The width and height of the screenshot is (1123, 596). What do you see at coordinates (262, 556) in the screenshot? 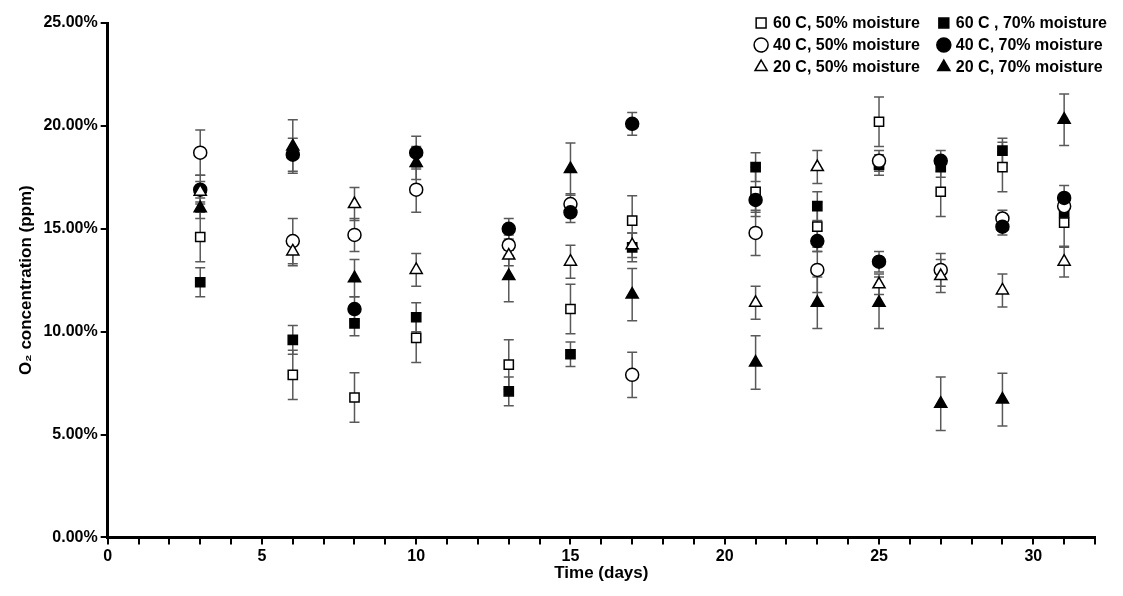
I see `x-tick-label: 5` at bounding box center [262, 556].